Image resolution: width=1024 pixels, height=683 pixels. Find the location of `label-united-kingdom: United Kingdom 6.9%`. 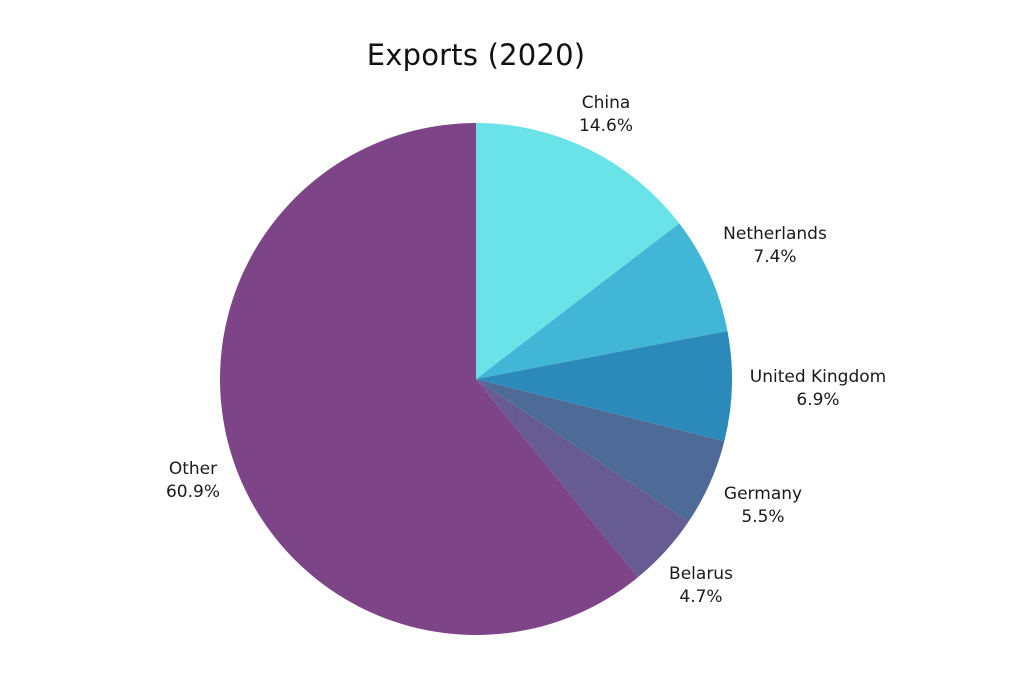

label-united-kingdom: United Kingdom 6.9% is located at coordinates (818, 389).